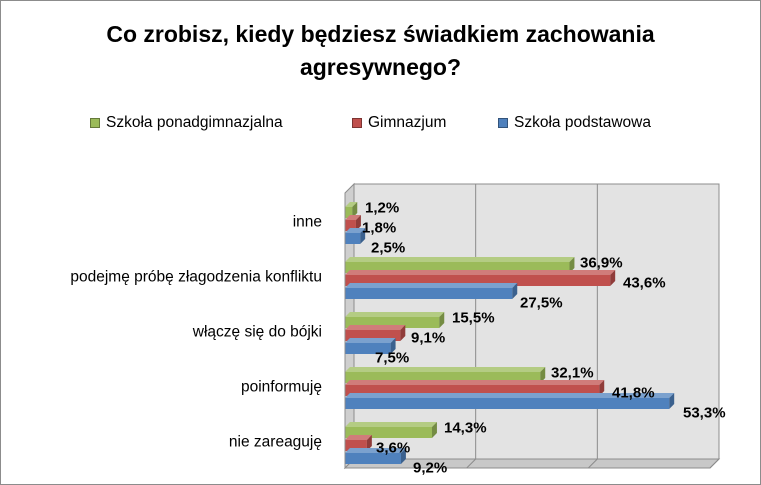  Describe the element at coordinates (388, 248) in the screenshot. I see `data-label-3-1: 2,5%` at that location.